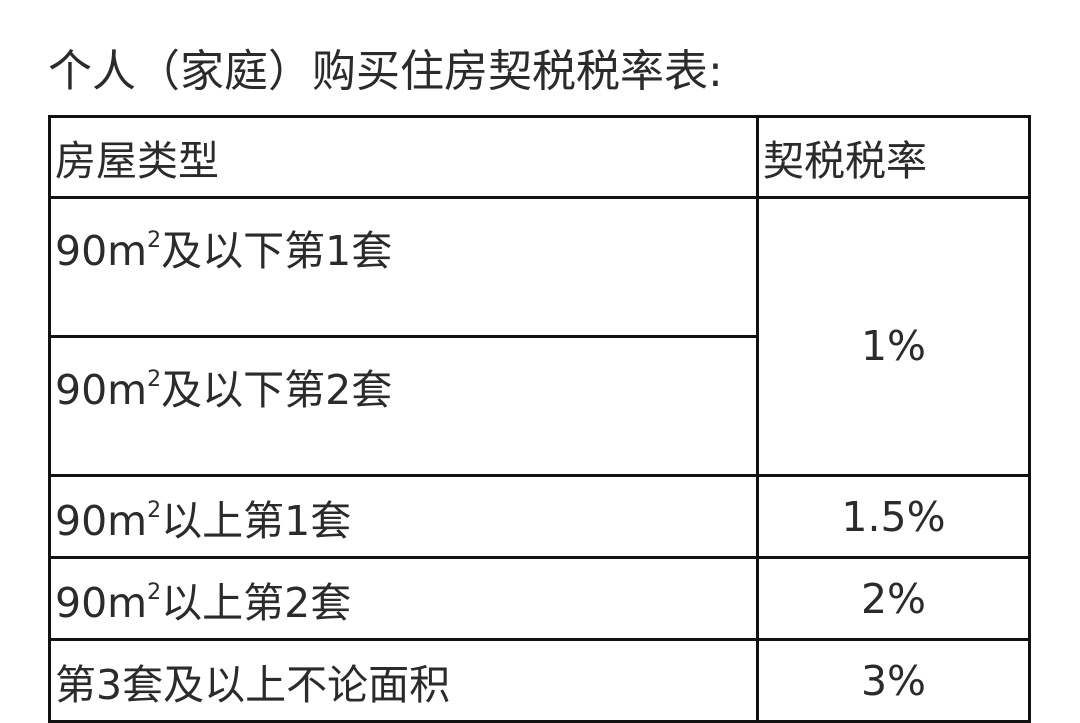 The width and height of the screenshot is (1080, 723). I want to click on rate-cell: 1.5%, so click(893, 516).